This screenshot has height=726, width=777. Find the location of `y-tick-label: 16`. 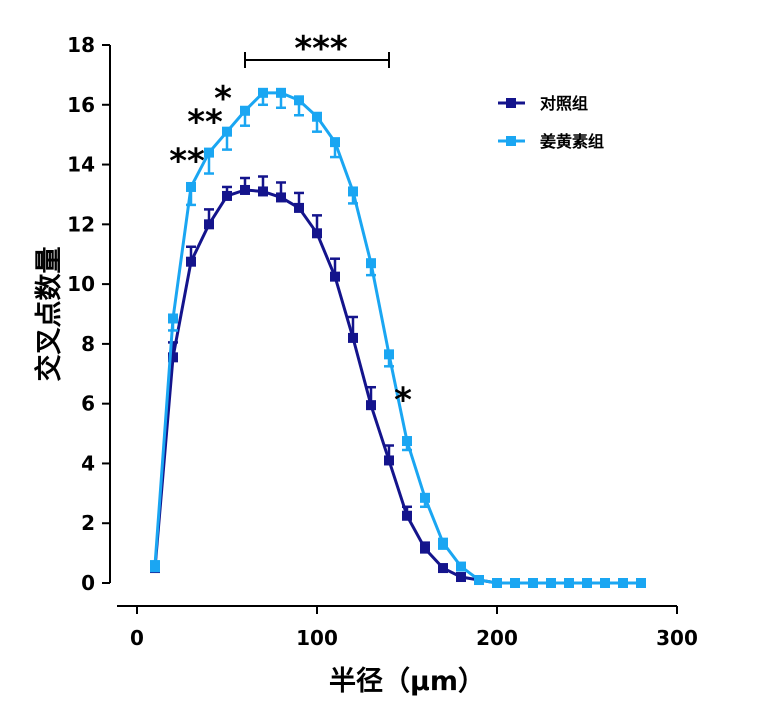

y-tick-label: 16 is located at coordinates (81, 105).